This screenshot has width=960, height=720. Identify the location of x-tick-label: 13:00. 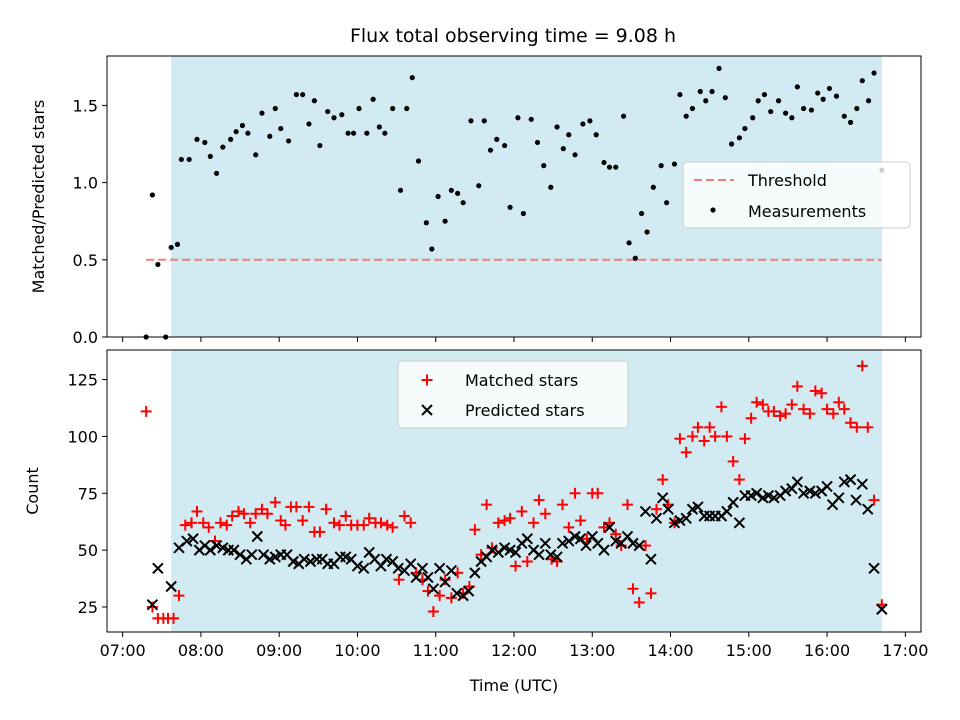
(592, 650).